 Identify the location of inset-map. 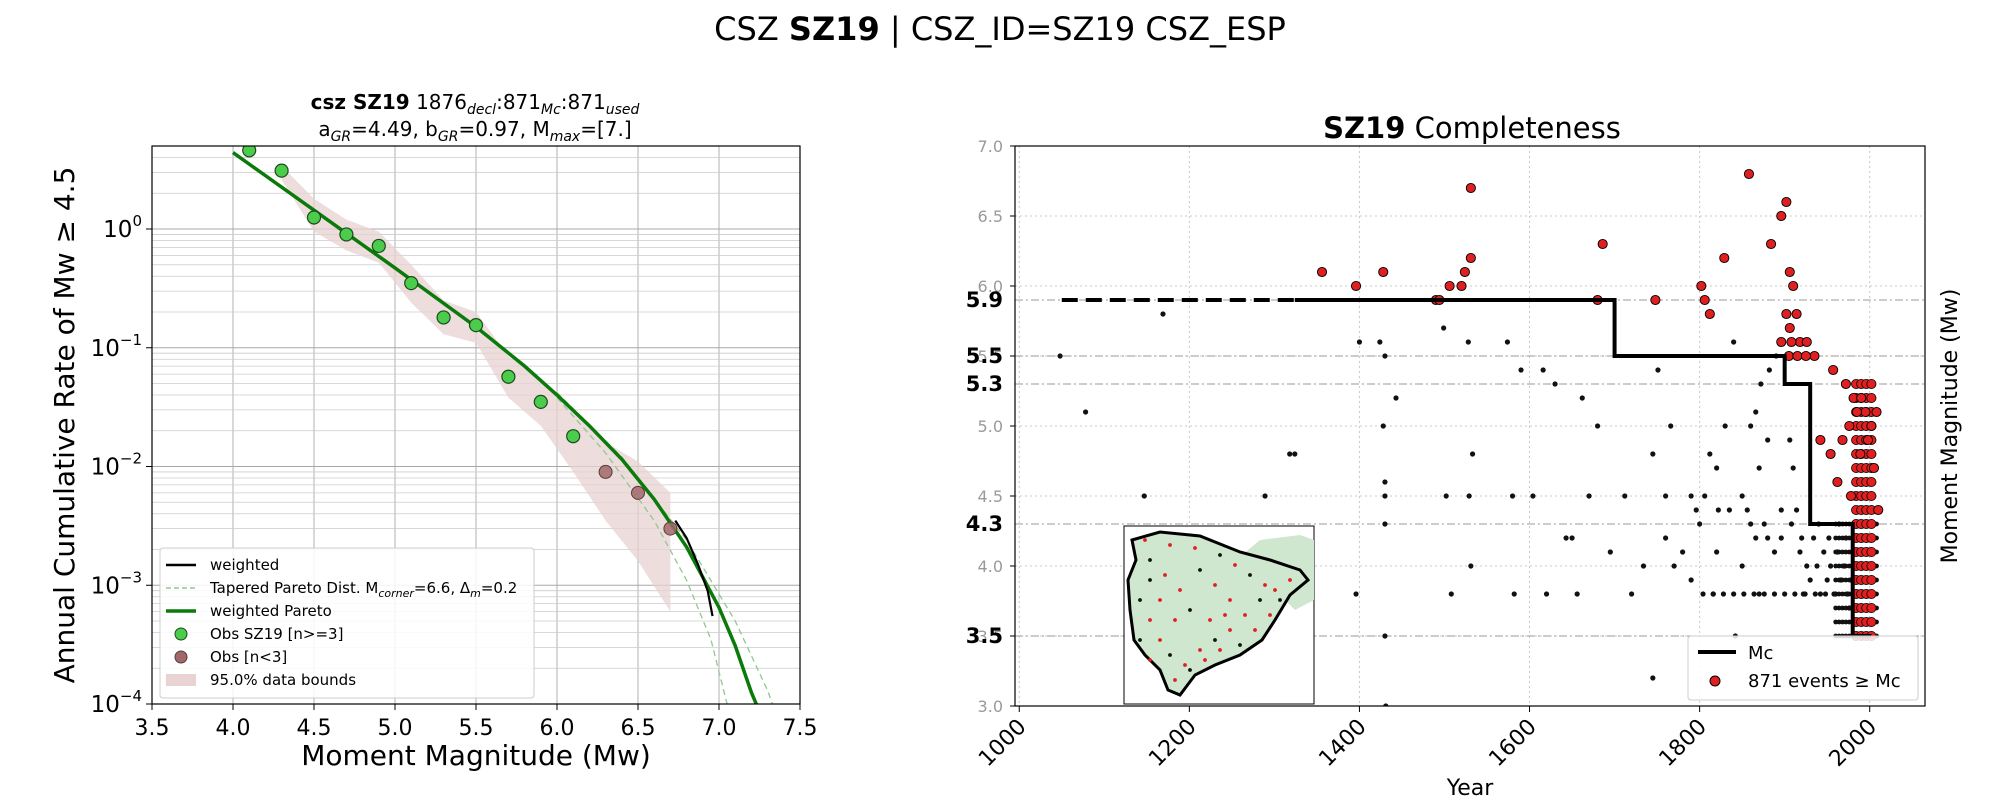
(1219, 615).